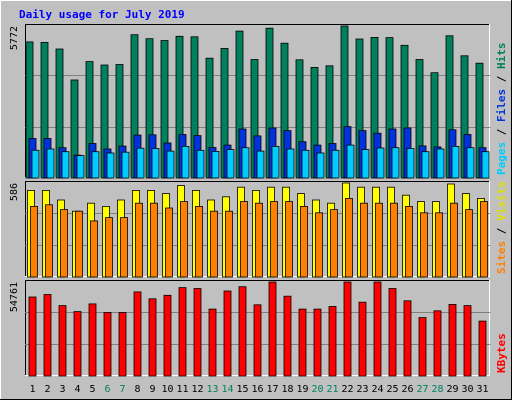 The width and height of the screenshot is (512, 400). Describe the element at coordinates (14, 297) in the screenshot. I see `panel-kbytes-ymax-label: 54761` at that location.